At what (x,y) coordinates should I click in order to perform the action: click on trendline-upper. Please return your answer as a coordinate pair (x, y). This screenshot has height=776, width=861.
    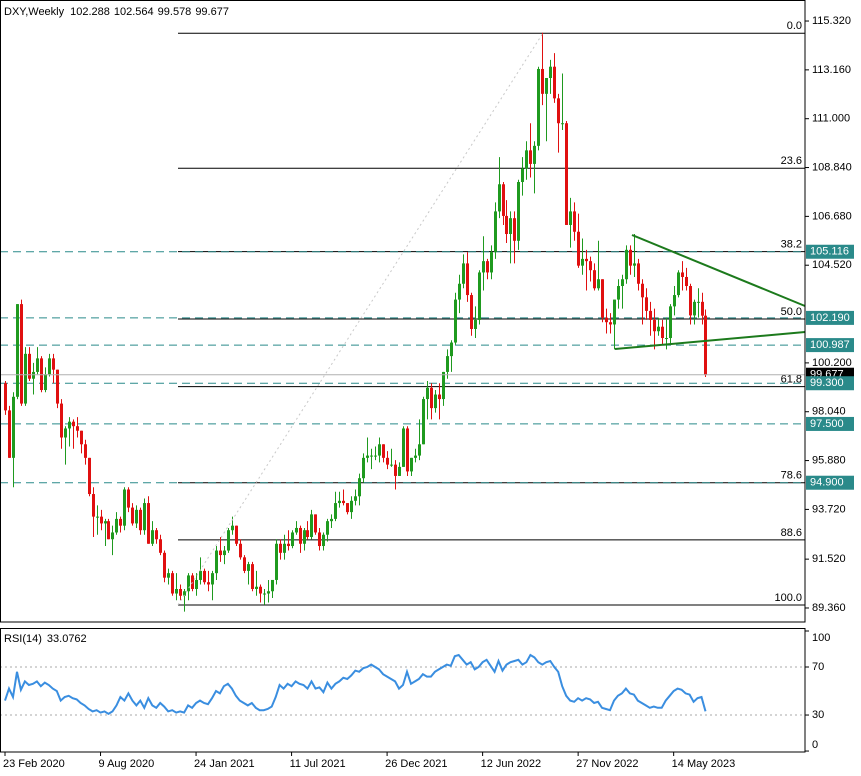
    Looking at the image, I should click on (718, 270).